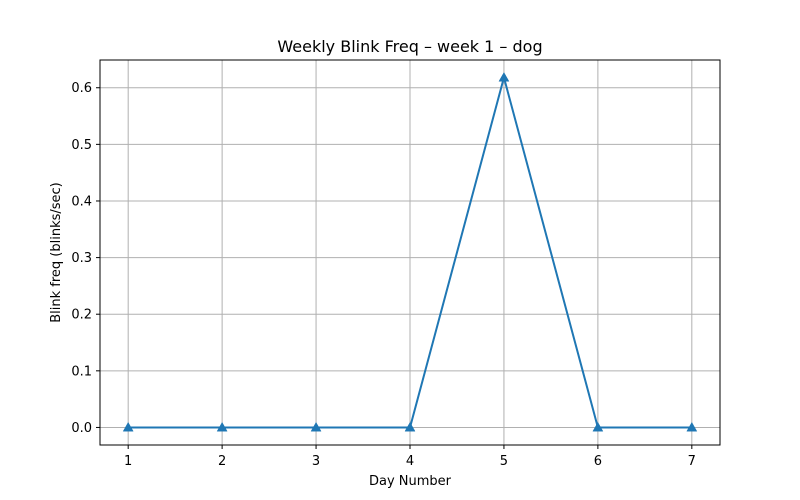 The height and width of the screenshot is (500, 800). What do you see at coordinates (81, 428) in the screenshot?
I see `y-tick-label: 0.0` at bounding box center [81, 428].